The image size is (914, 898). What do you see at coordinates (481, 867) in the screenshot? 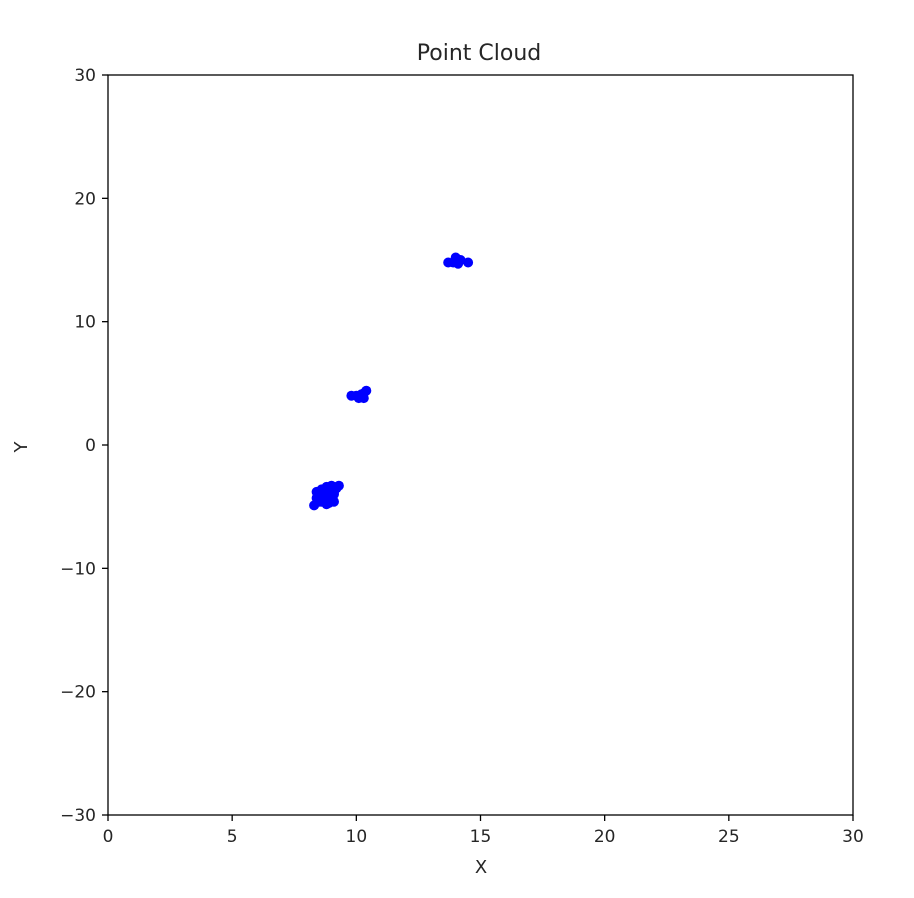
I see `x-axis-label: X` at bounding box center [481, 867].